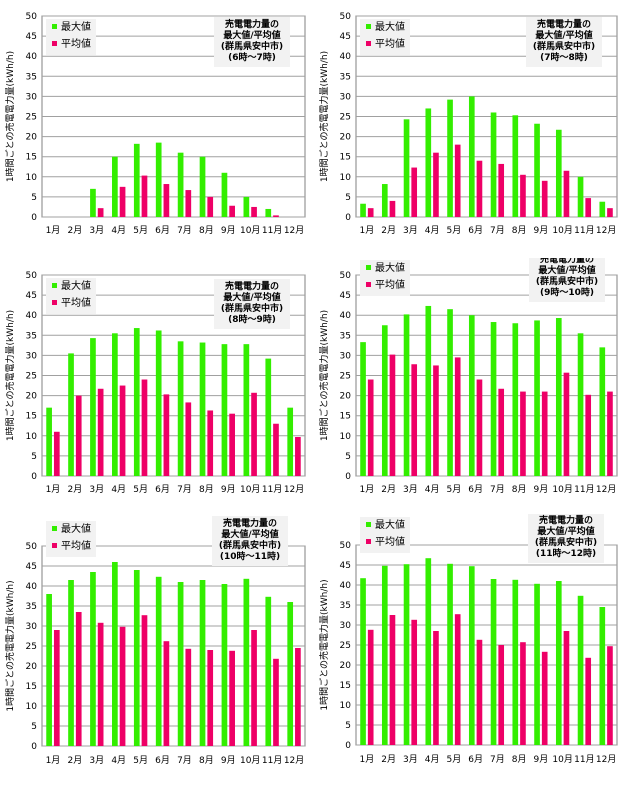 The width and height of the screenshot is (629, 786). I want to click on y-tick-label: 40, so click(32, 587).